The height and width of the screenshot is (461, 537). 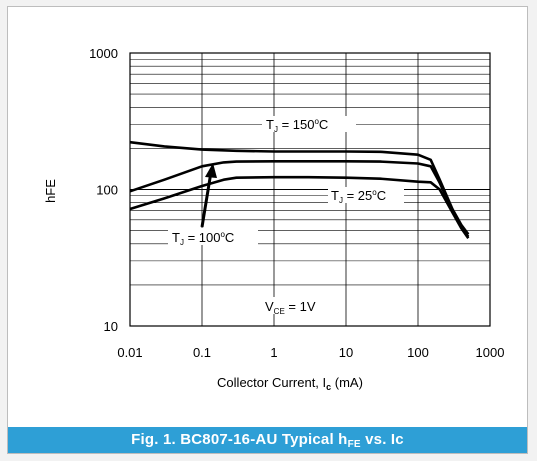 What do you see at coordinates (202, 352) in the screenshot?
I see `x-tick-label: 0.1` at bounding box center [202, 352].